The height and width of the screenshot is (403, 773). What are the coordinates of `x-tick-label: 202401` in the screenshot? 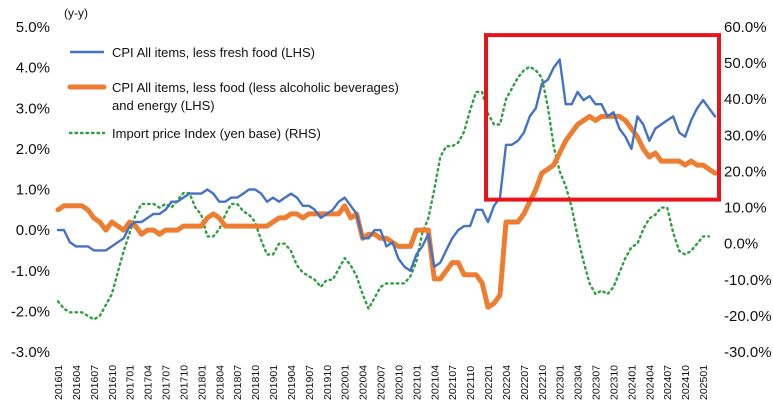 It's located at (632, 382).